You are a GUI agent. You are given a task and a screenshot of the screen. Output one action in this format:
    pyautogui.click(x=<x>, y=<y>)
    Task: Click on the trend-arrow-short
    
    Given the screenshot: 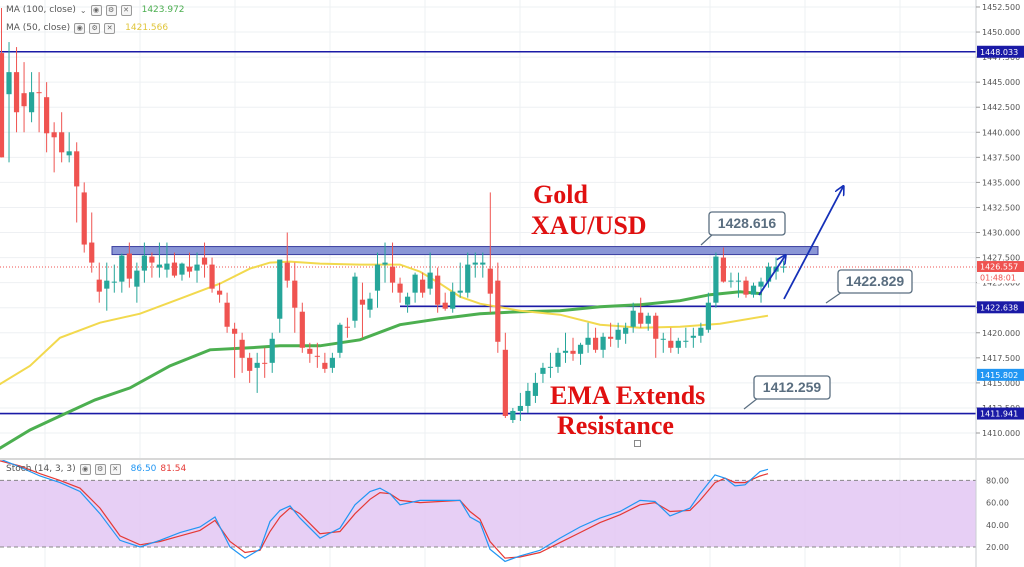 What is the action you would take?
    pyautogui.click(x=771, y=276)
    